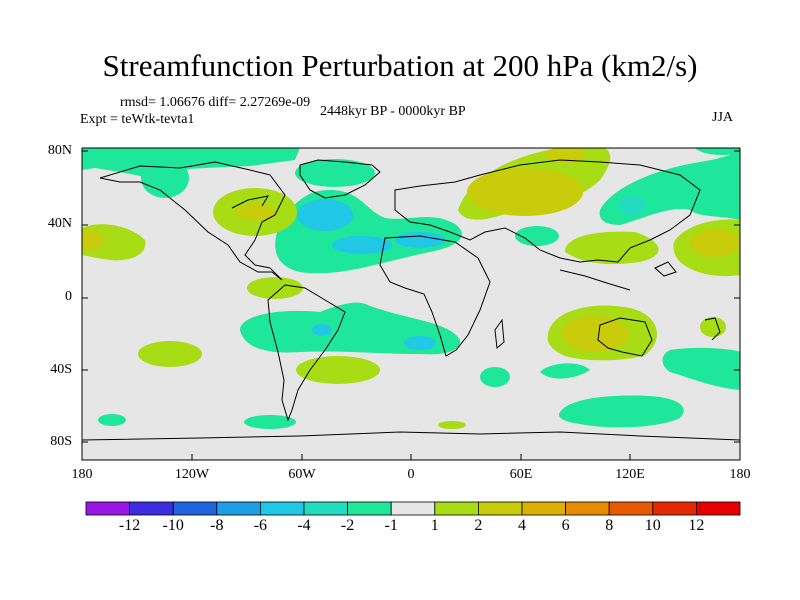 This screenshot has width=800, height=600. What do you see at coordinates (173, 525) in the screenshot?
I see `colorbar-label: -10` at bounding box center [173, 525].